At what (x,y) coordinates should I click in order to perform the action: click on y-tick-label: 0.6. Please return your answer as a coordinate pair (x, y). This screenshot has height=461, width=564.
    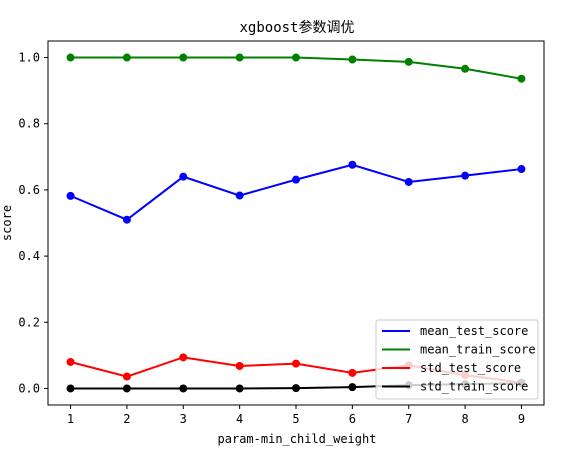
    Looking at the image, I should click on (29, 190).